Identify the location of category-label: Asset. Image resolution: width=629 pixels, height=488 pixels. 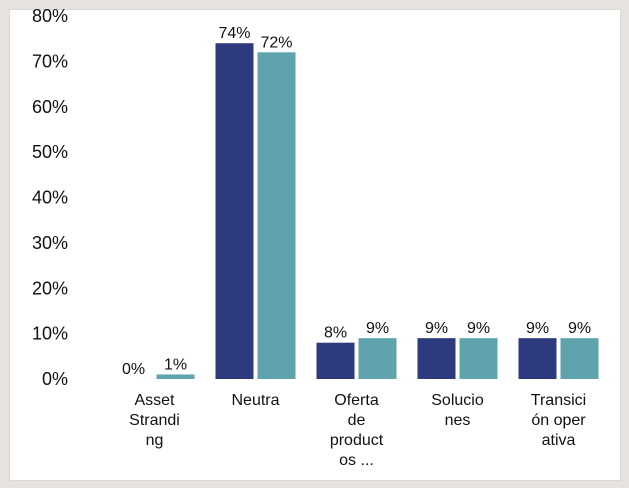
(154, 400).